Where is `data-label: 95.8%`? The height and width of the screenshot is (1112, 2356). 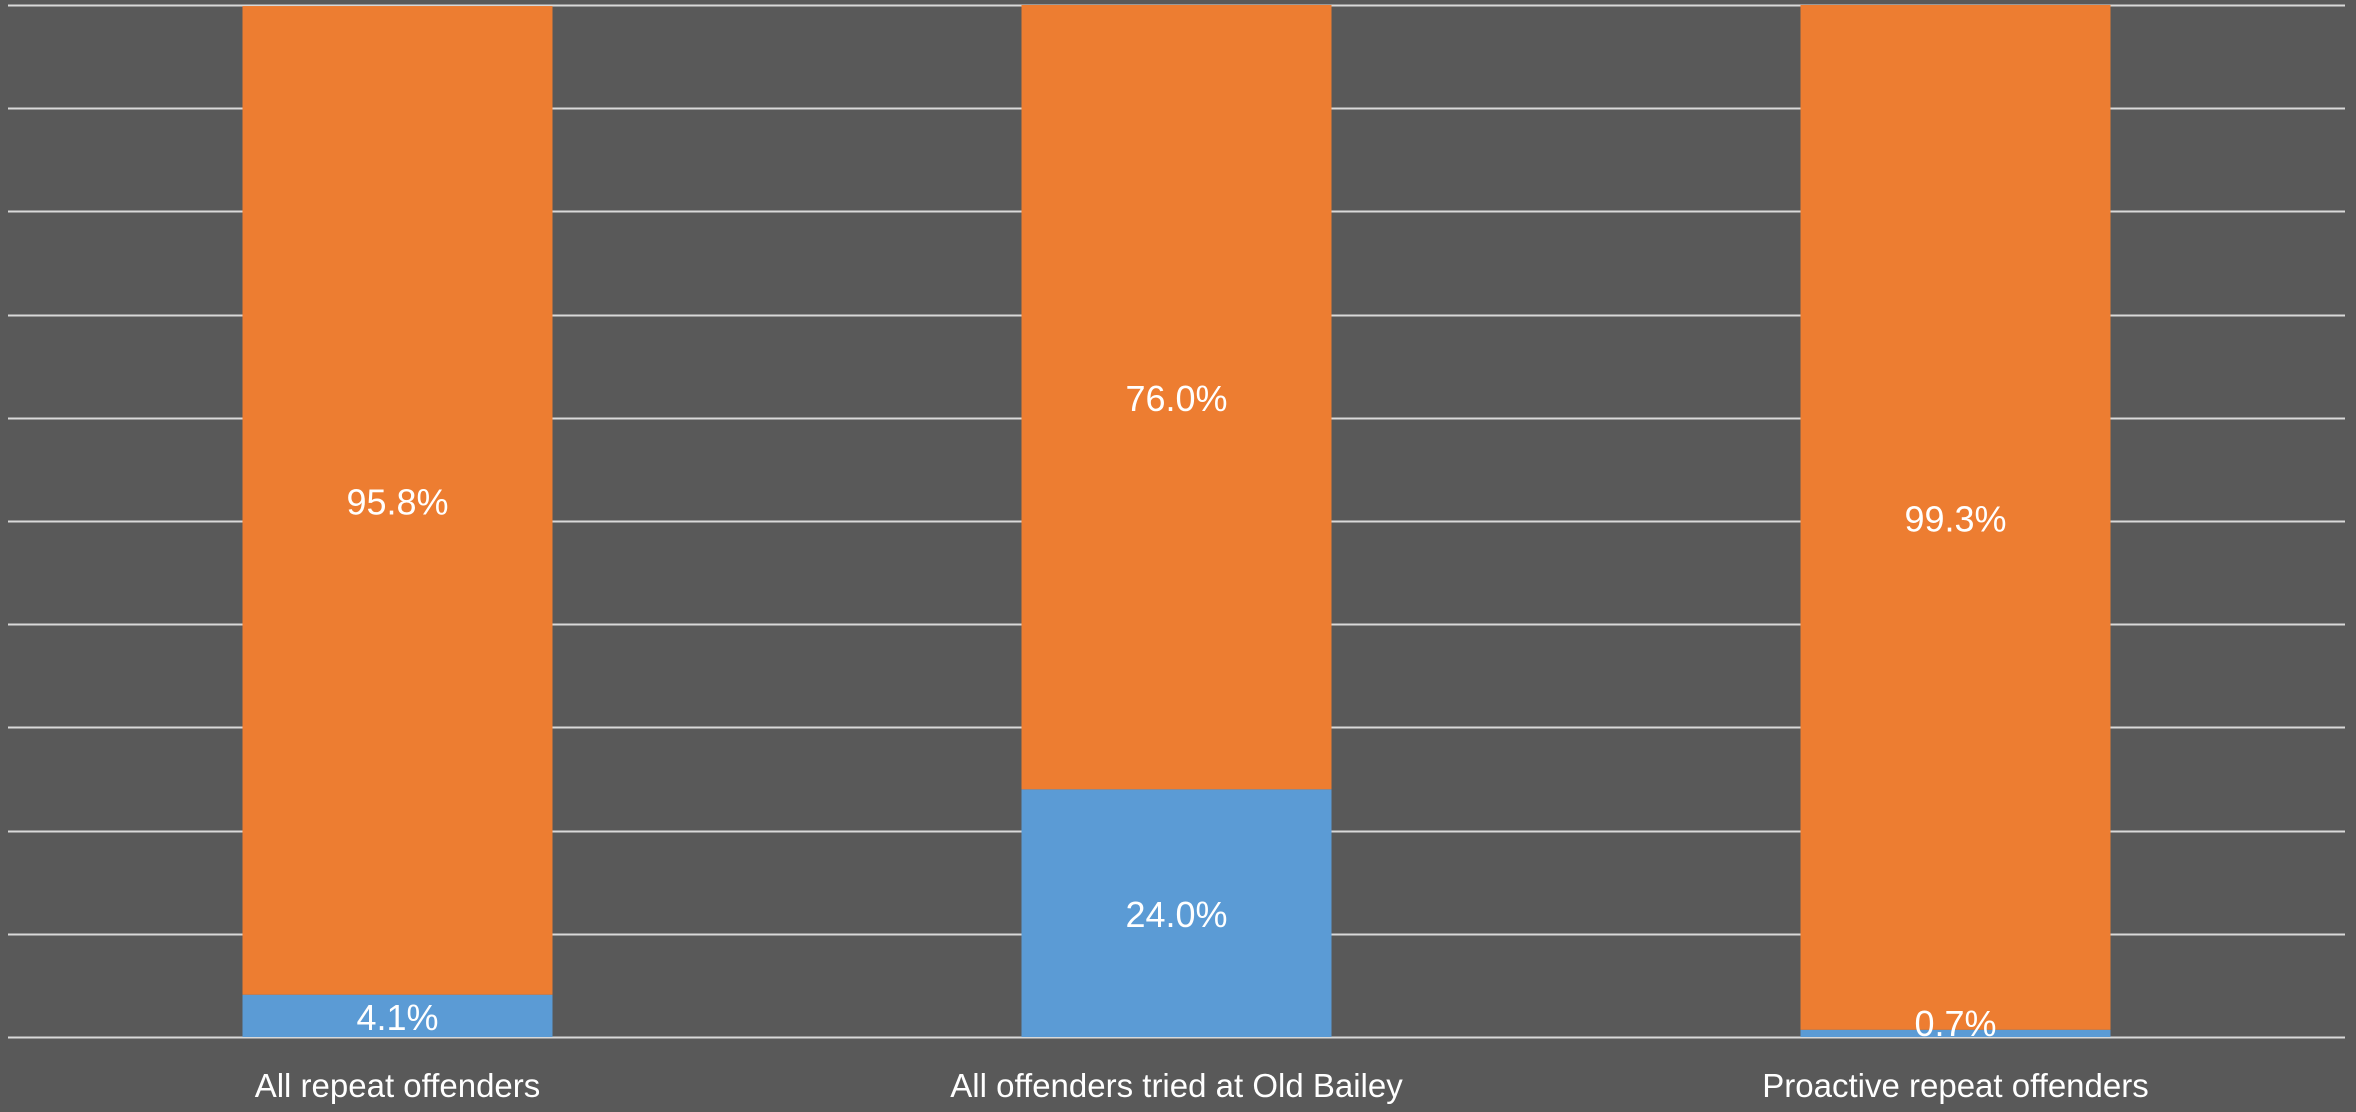
data-label: 95.8% is located at coordinates (397, 501).